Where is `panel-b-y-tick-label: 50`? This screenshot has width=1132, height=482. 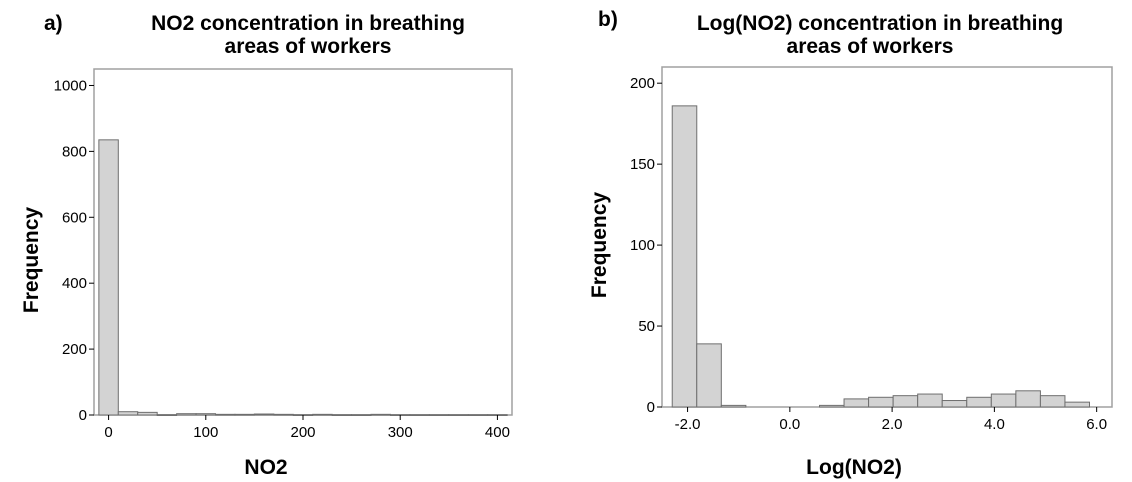
panel-b-y-tick-label: 50 is located at coordinates (646, 326).